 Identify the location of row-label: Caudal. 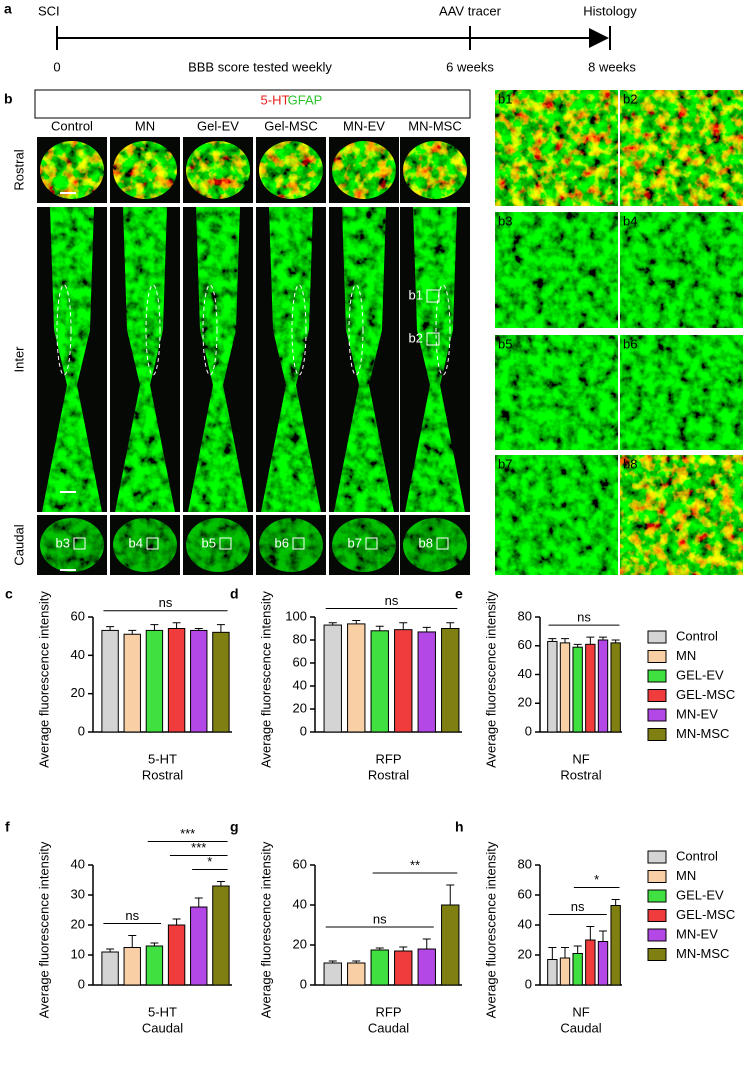
(18, 544).